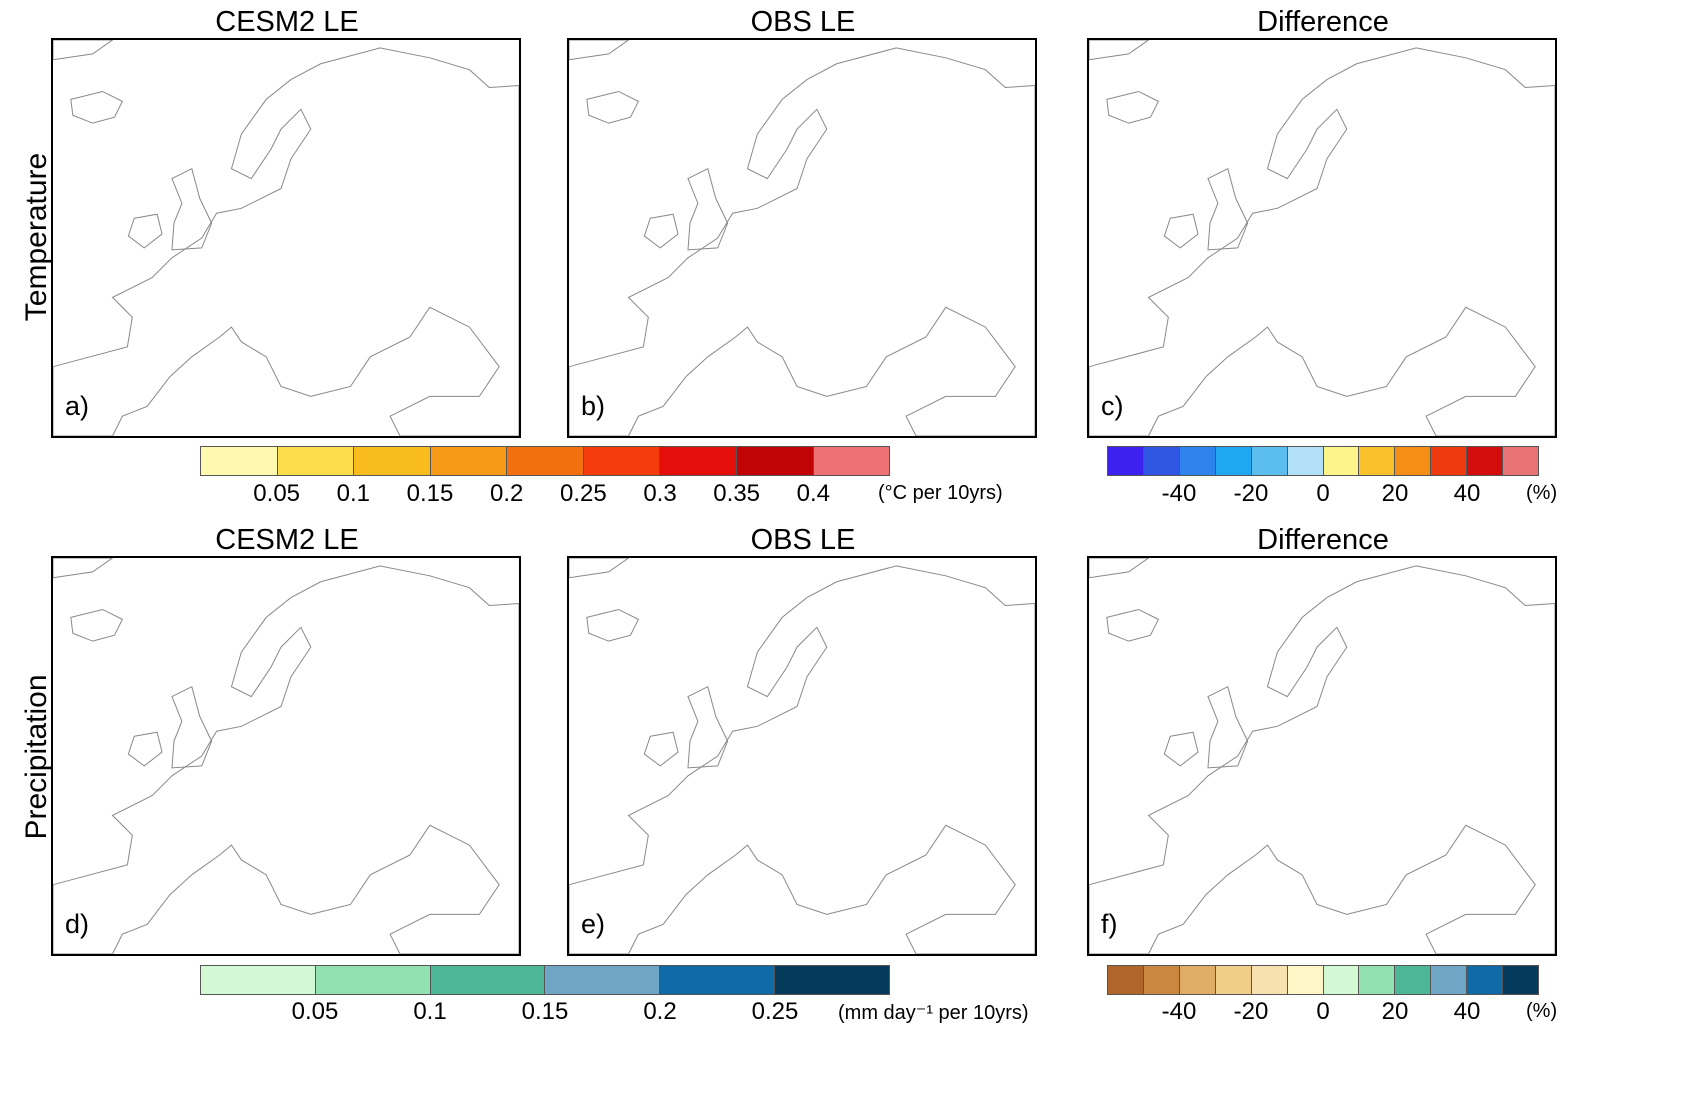 The width and height of the screenshot is (1697, 1118). Describe the element at coordinates (660, 493) in the screenshot. I see `colorbar-tick-label: 0.3` at that location.